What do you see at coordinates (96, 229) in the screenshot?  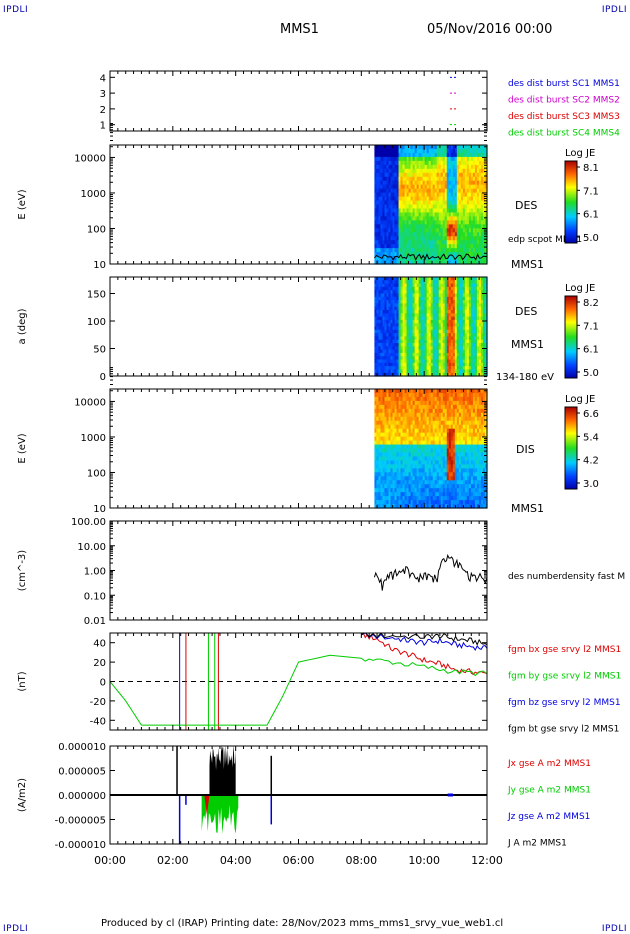 I see `des-energy-panel-ytick-label: 100` at bounding box center [96, 229].